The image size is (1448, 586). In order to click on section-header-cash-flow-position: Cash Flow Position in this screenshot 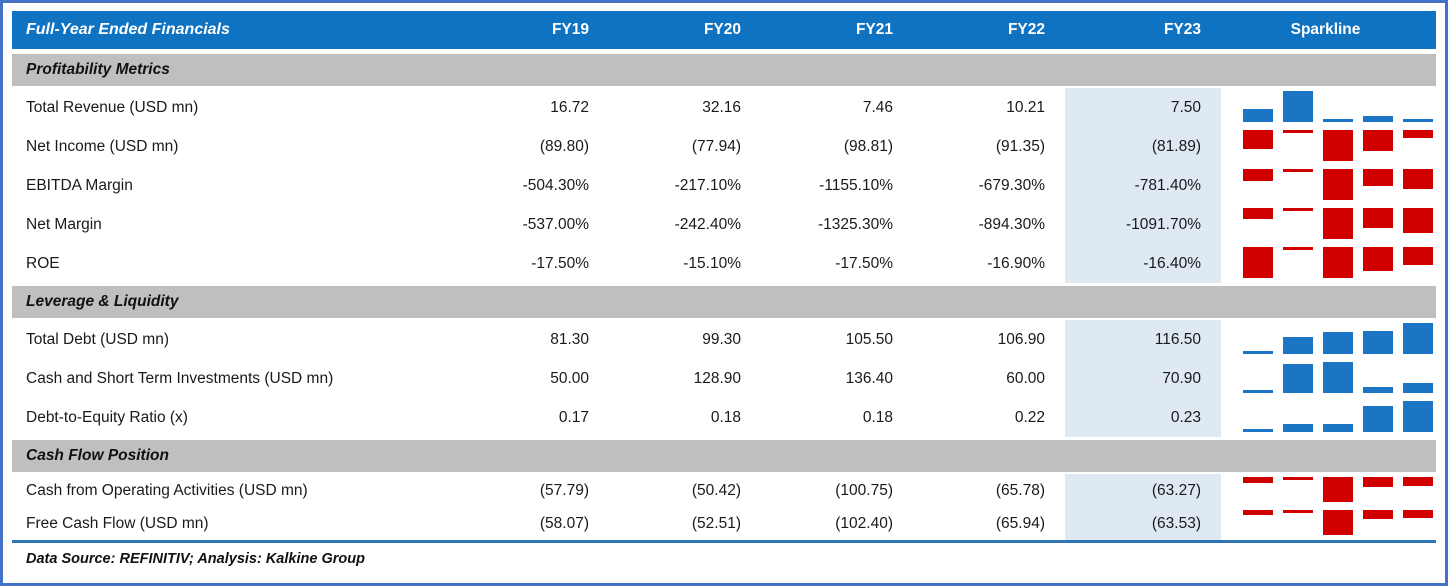, I will do `click(724, 455)`.